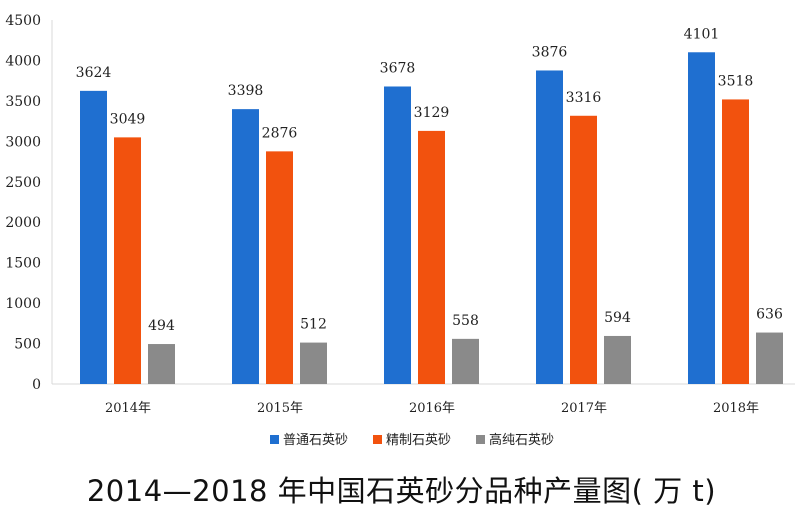  I want to click on data-label: 594, so click(617, 318).